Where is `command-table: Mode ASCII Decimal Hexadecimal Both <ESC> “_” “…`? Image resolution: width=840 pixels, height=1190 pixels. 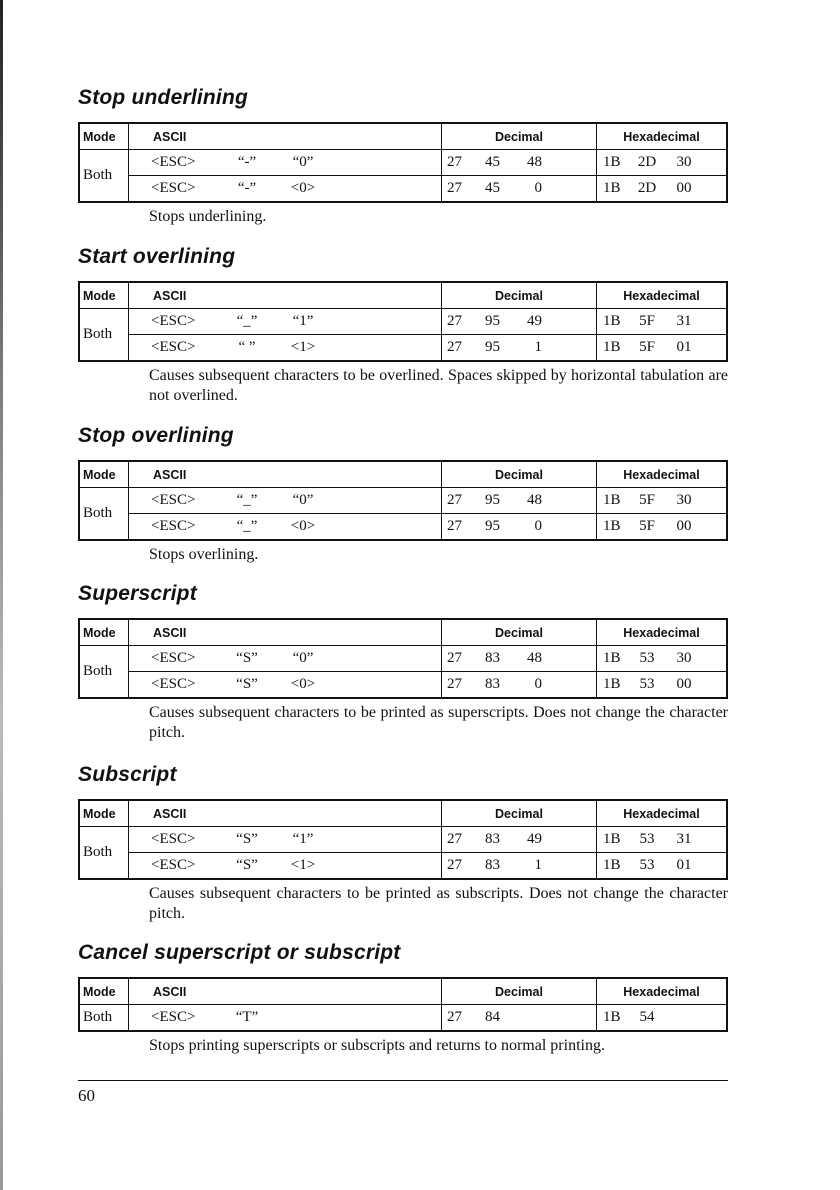 command-table: Mode ASCII Decimal Hexadecimal Both <ESC> “_” “… is located at coordinates (403, 321).